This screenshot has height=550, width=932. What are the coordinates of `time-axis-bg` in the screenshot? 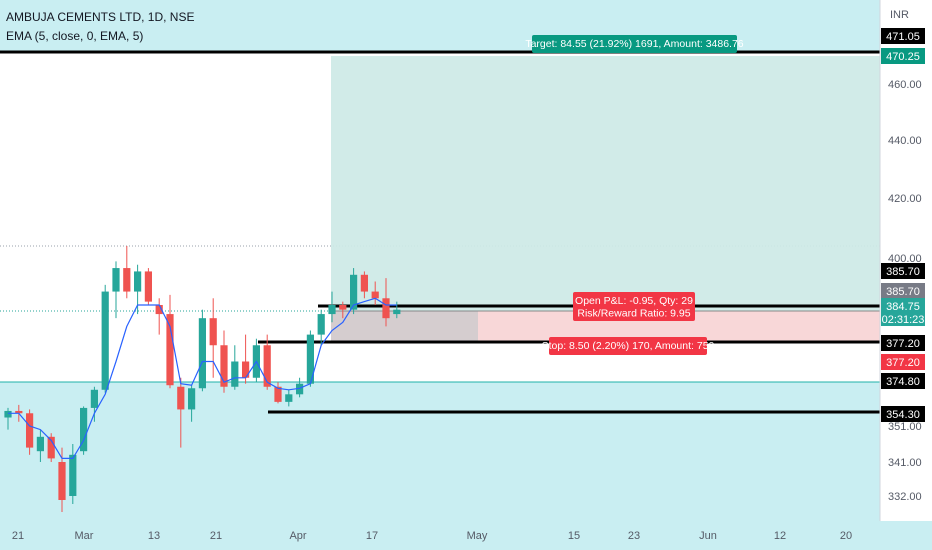 It's located at (466, 535).